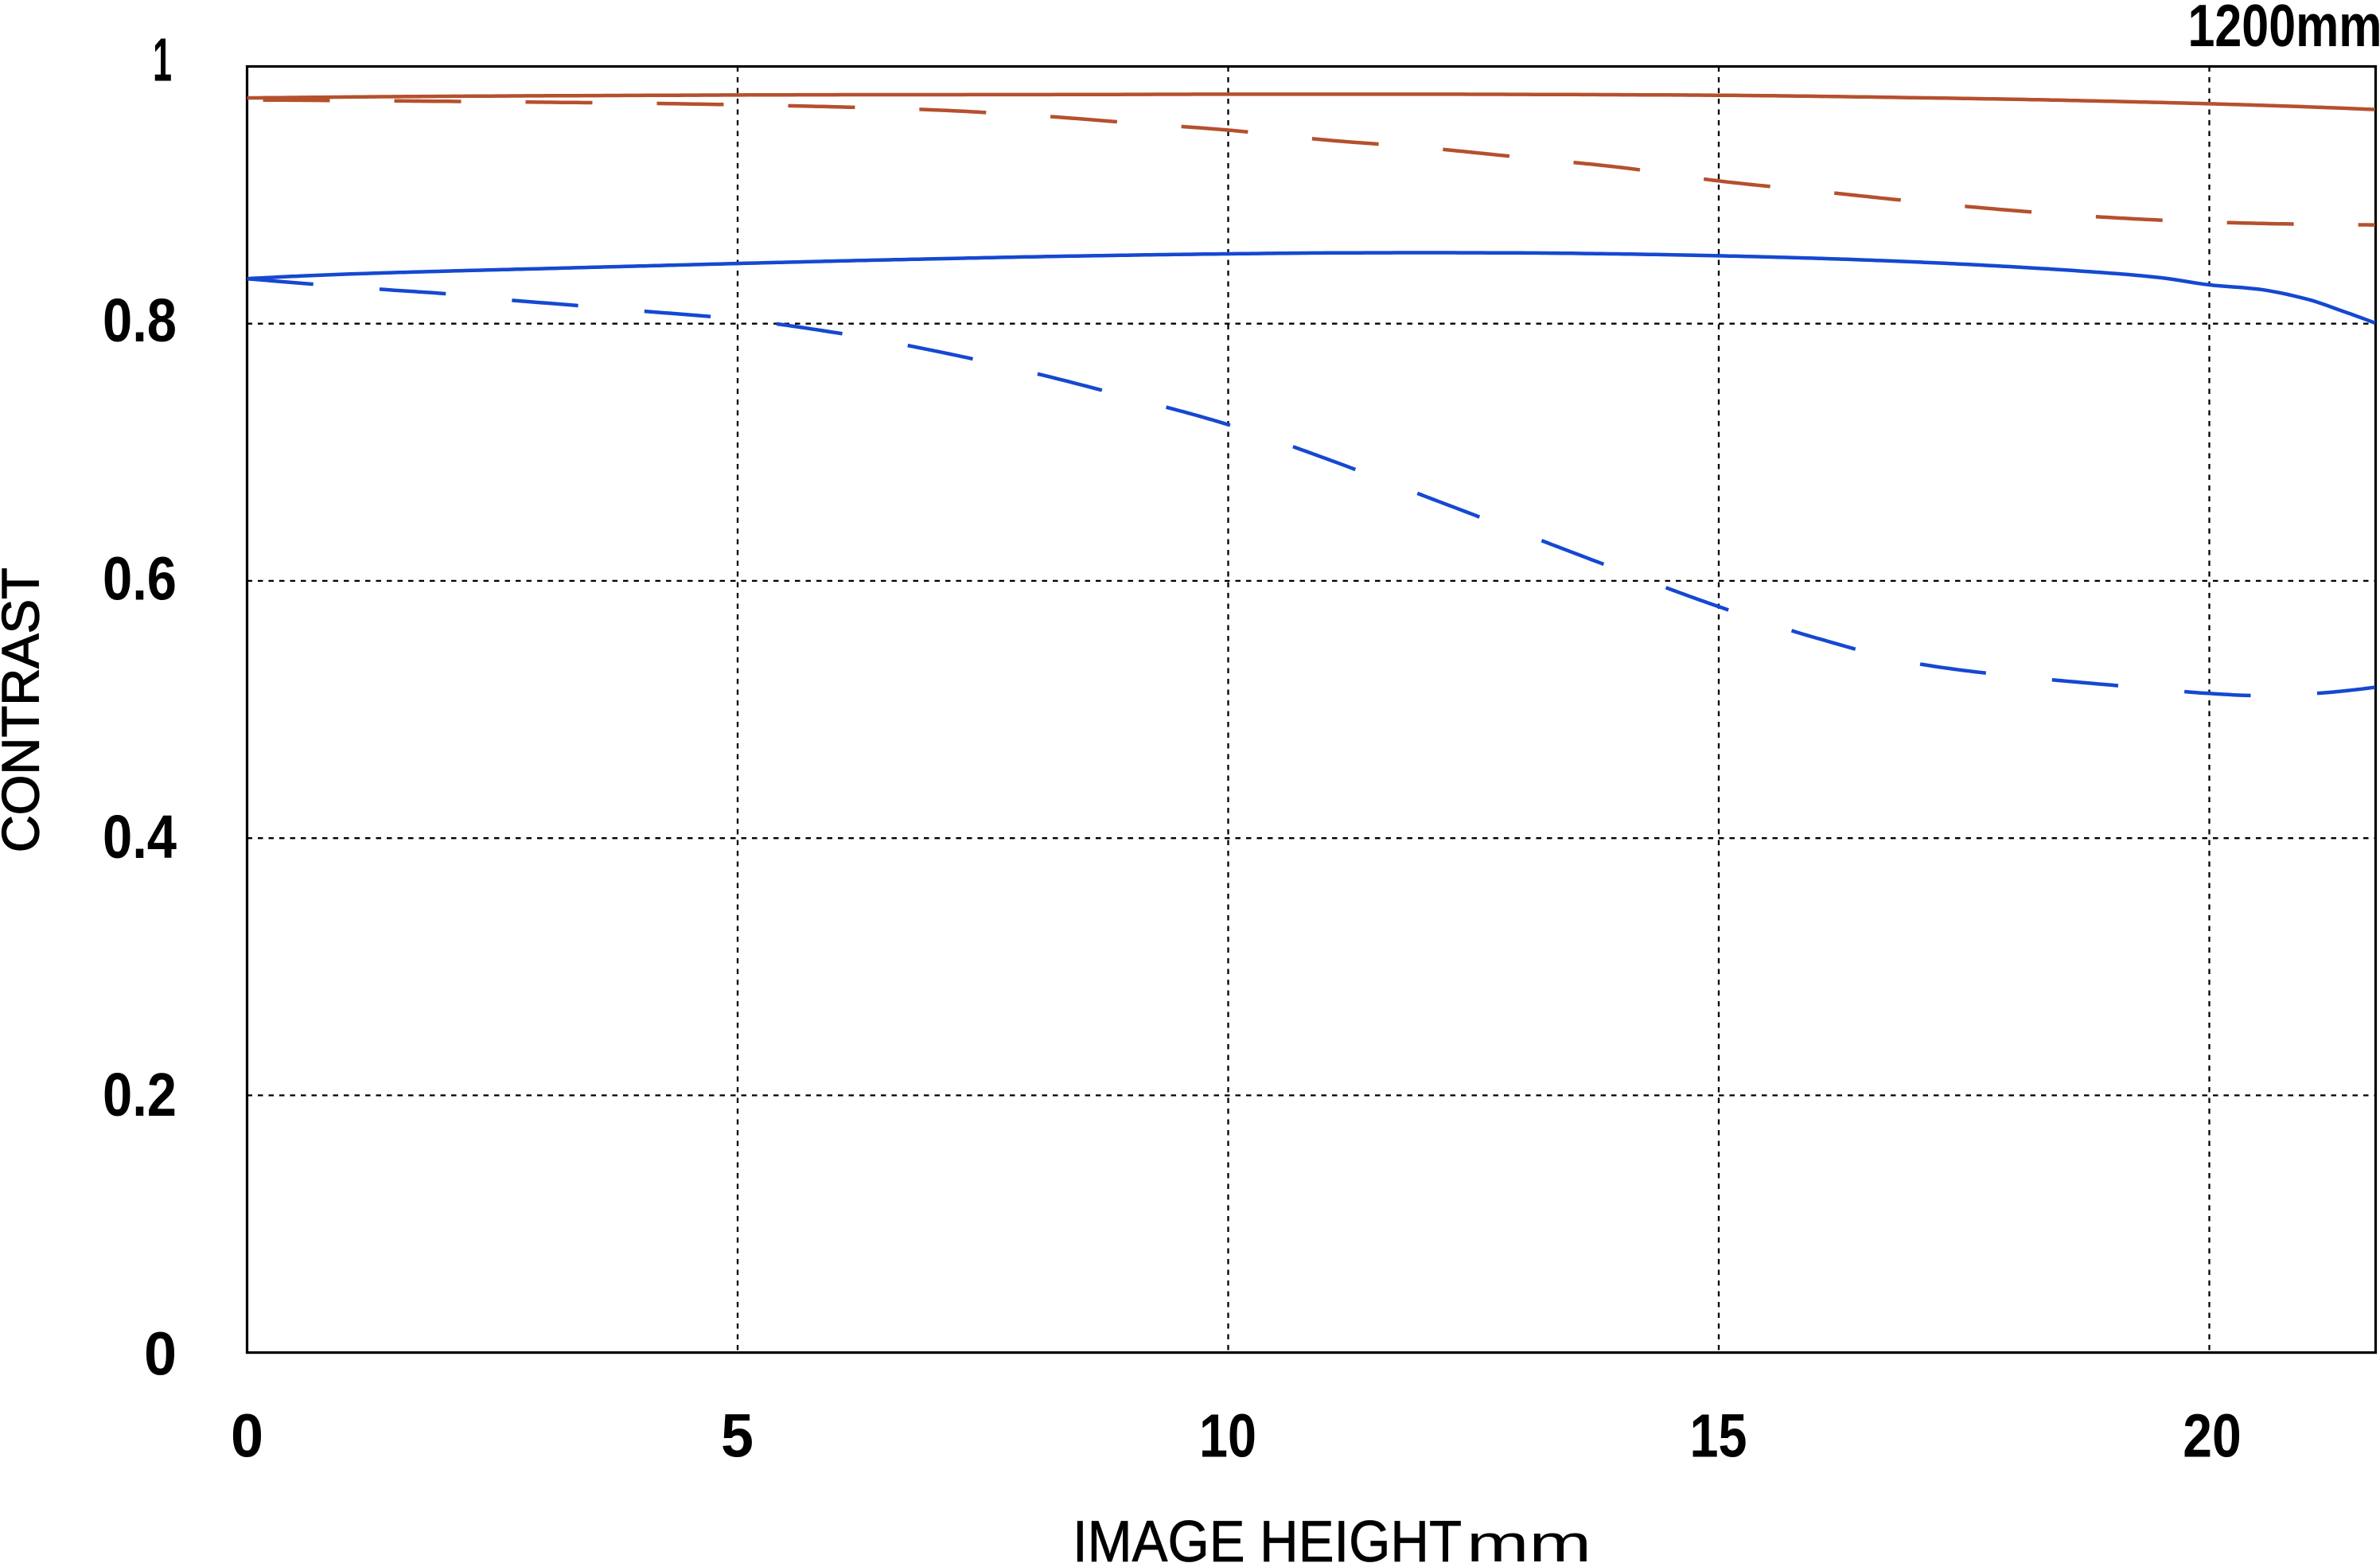 The image size is (2380, 1563). Describe the element at coordinates (140, 579) in the screenshot. I see `svg-text: 0.6` at that location.